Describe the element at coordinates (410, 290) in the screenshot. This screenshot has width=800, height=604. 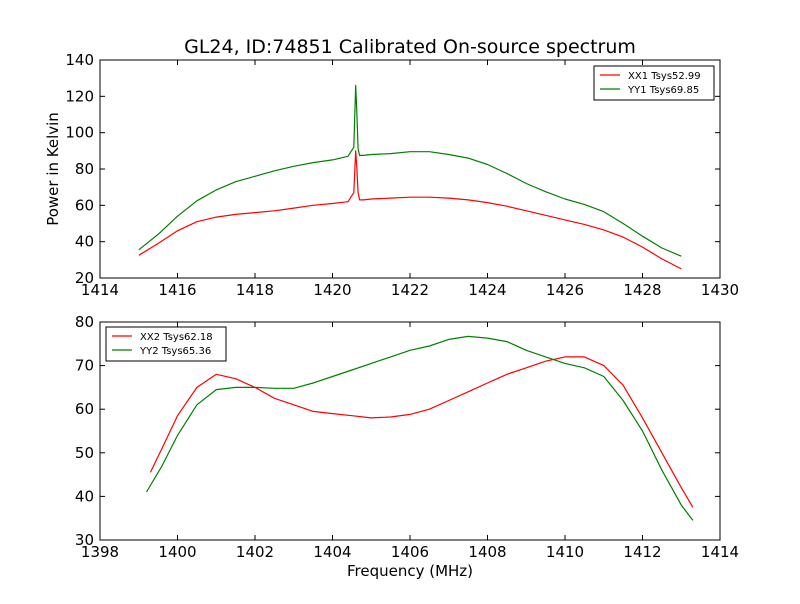
I see `x-tick-label: 1422` at that location.